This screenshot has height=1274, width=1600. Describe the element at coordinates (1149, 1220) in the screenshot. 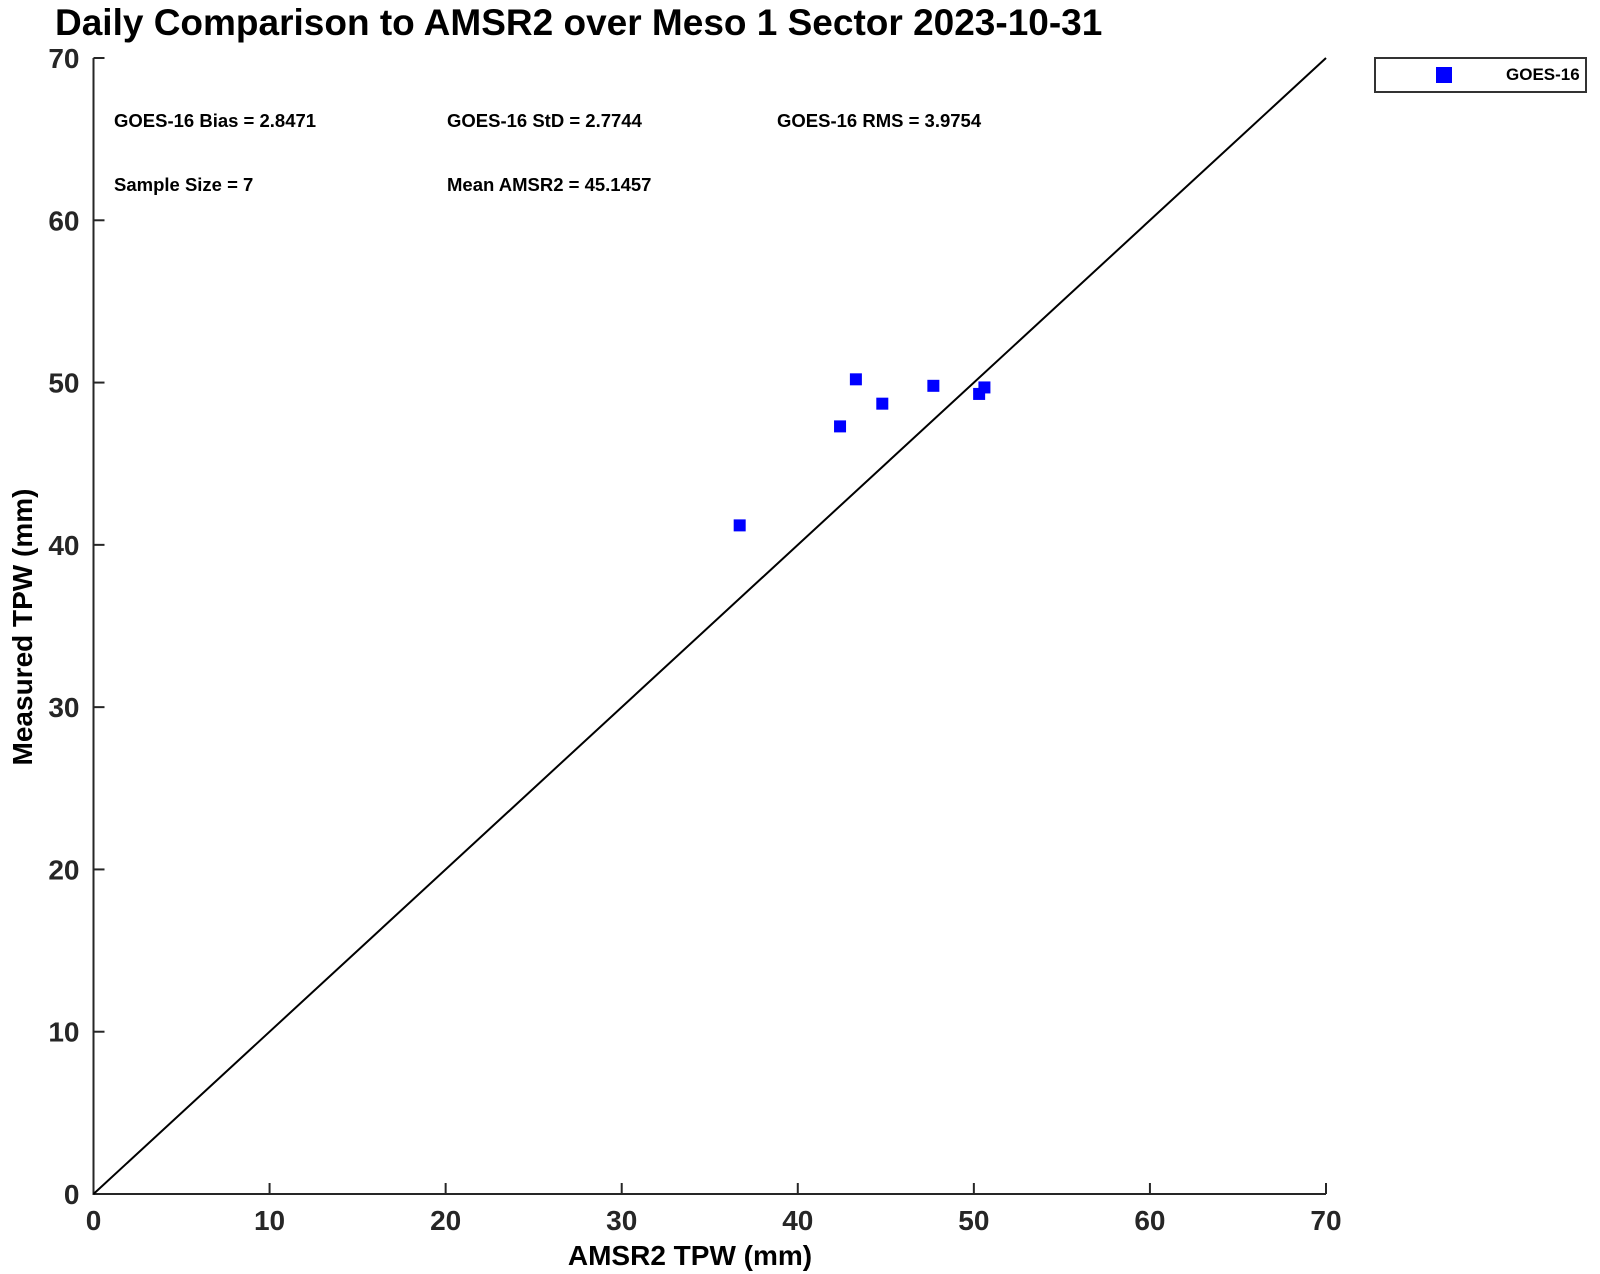

I see `x-tick-label: 60` at that location.